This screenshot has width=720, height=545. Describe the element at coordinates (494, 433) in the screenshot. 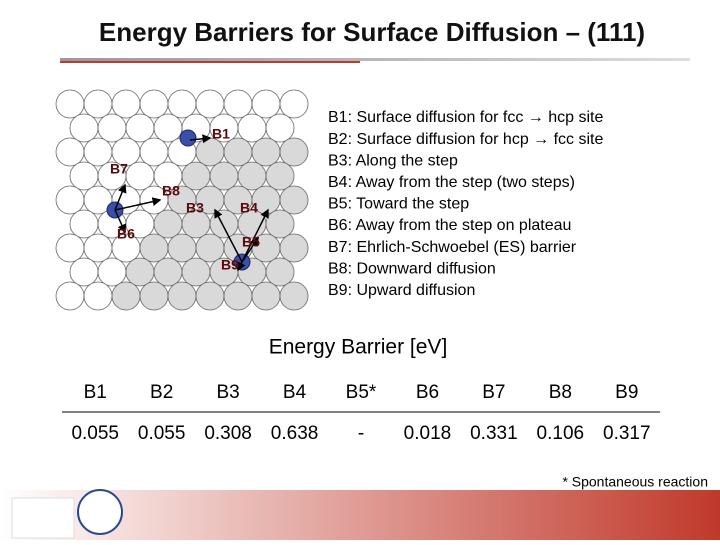

I see `table-cell: 0.331` at that location.